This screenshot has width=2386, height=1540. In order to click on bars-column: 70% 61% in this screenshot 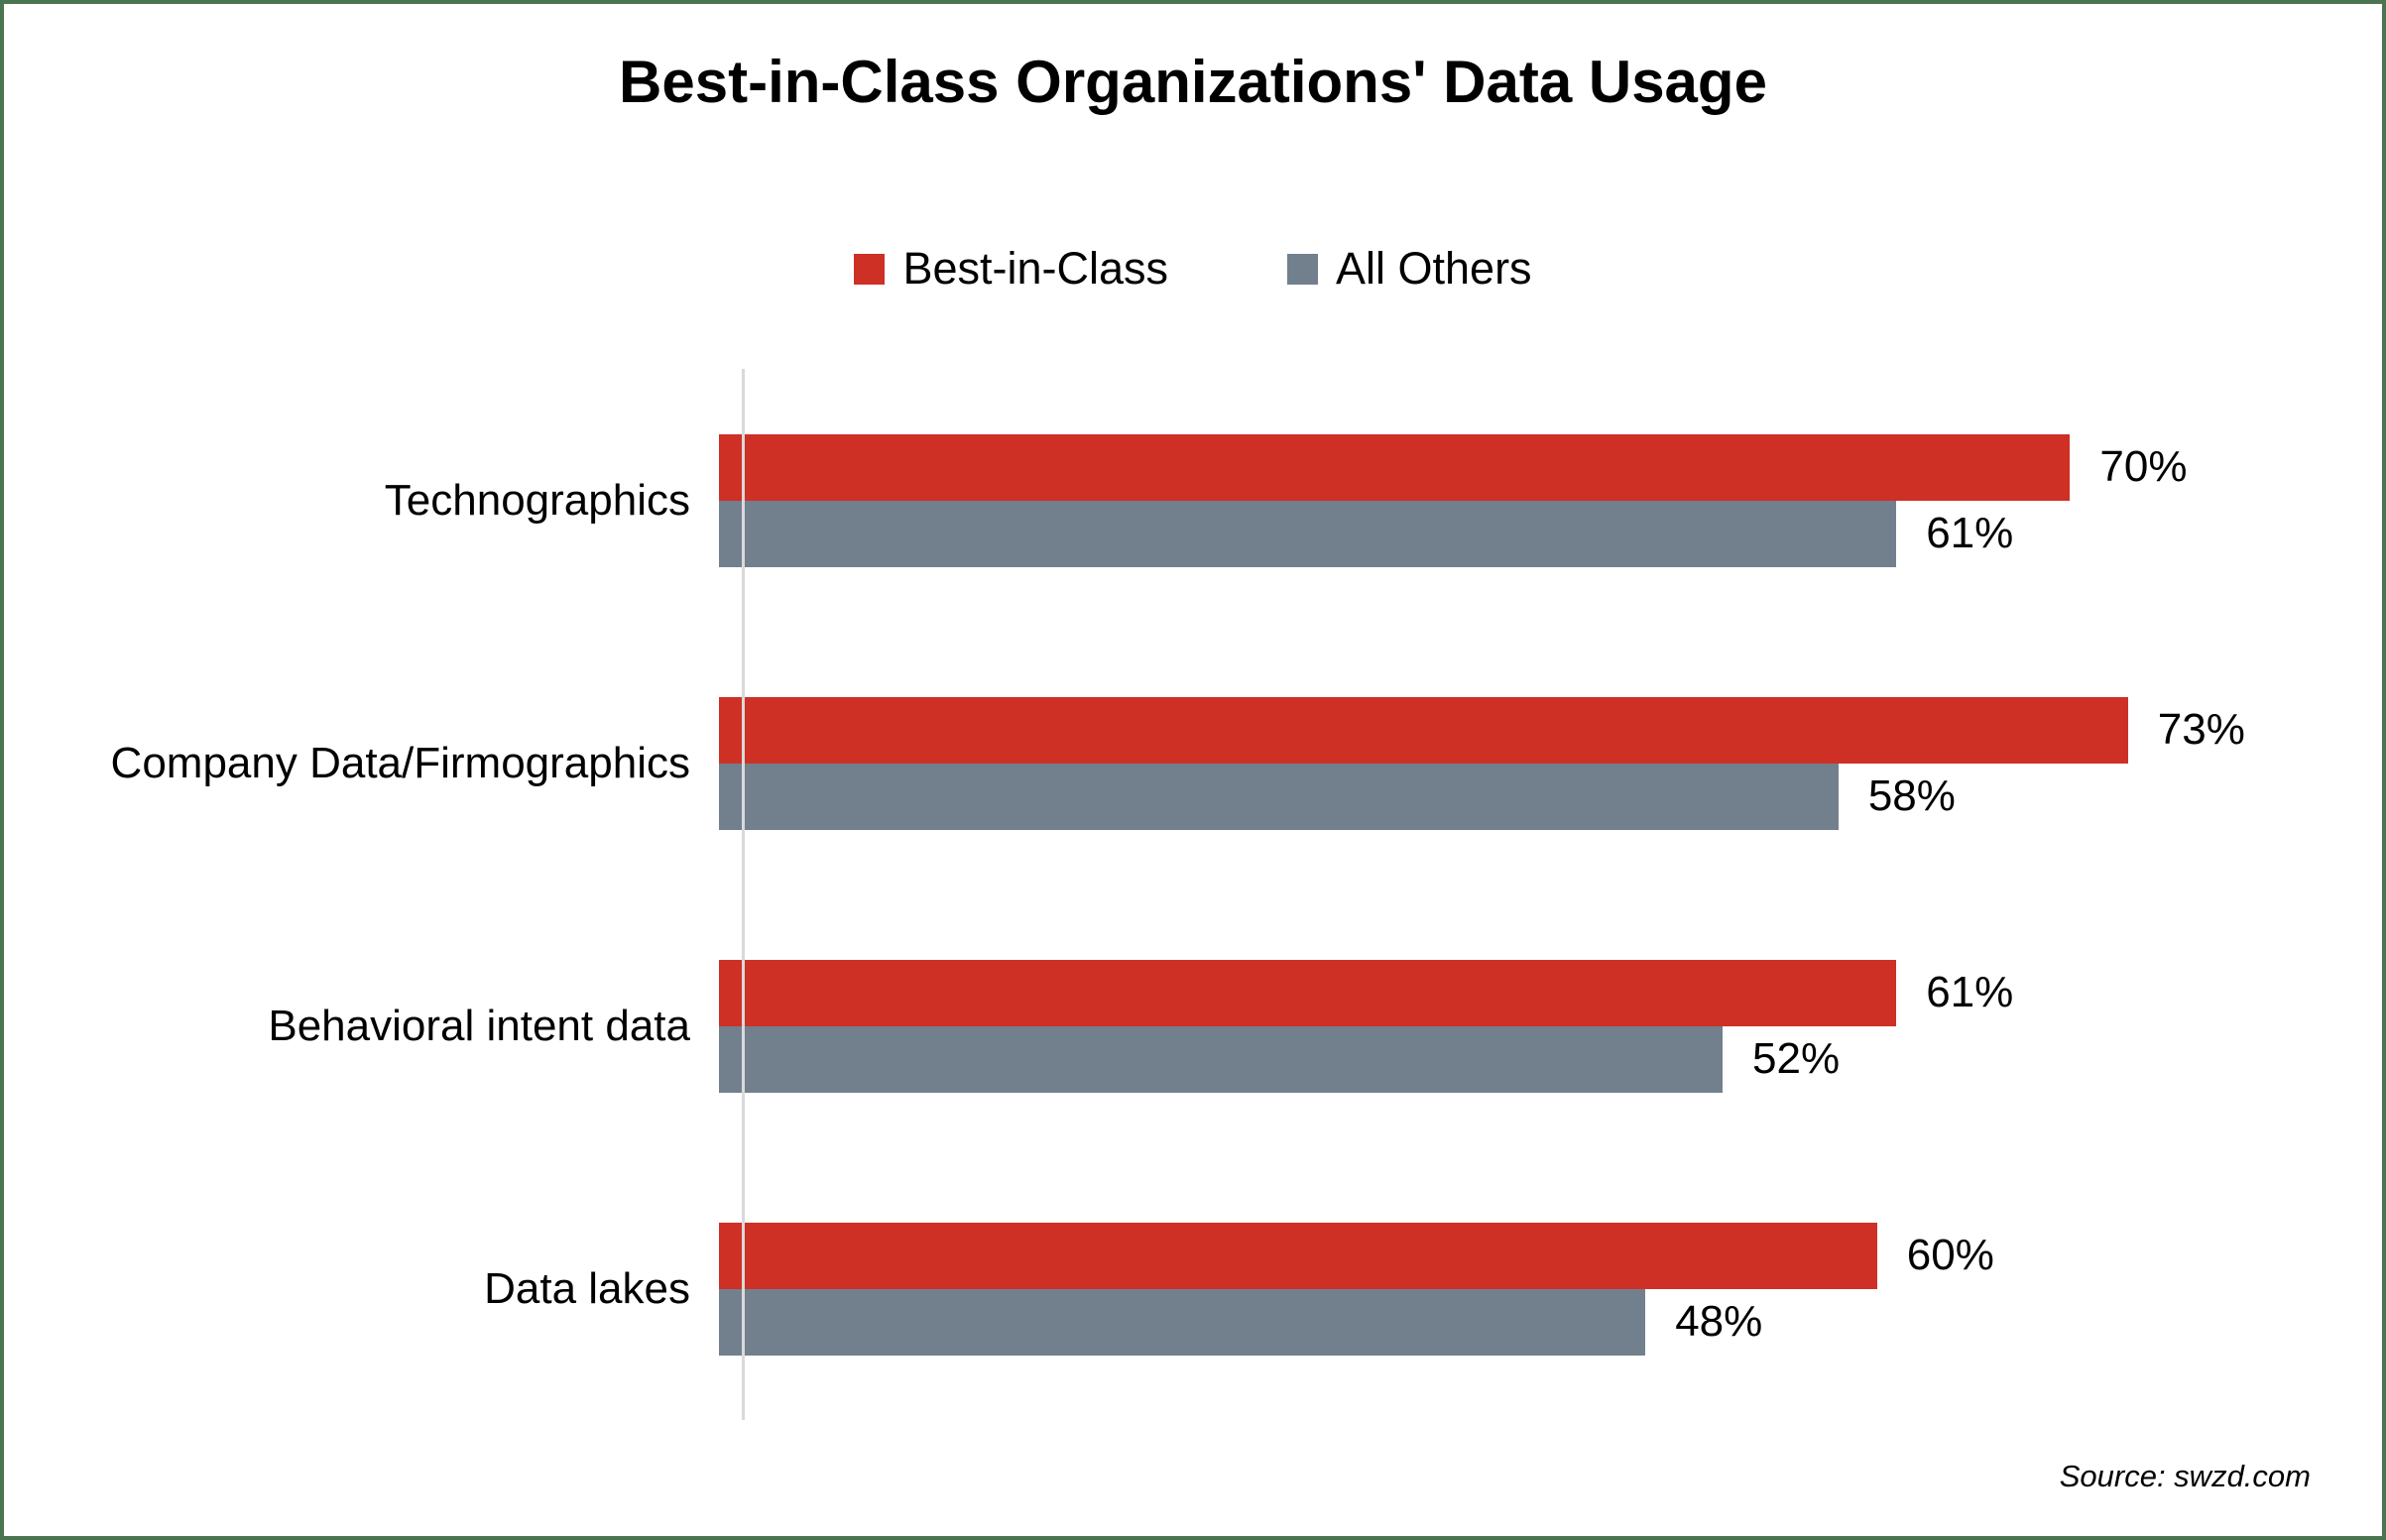, I will do `click(1490, 500)`.